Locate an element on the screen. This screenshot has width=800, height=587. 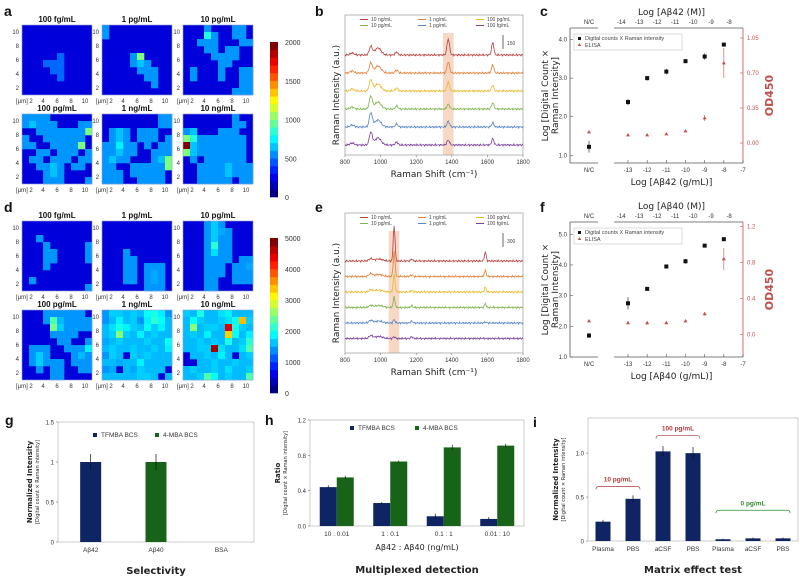
y-axis-sublabel: [Digital count × Raman intensity] is located at coordinates (286, 473).